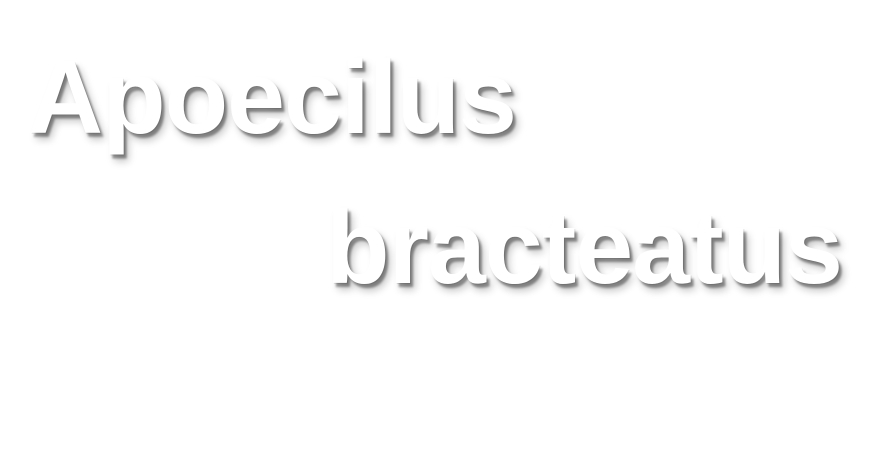 This screenshot has height=468, width=877. Describe the element at coordinates (584, 248) in the screenshot. I see `species-name-text: bracteatus` at that location.